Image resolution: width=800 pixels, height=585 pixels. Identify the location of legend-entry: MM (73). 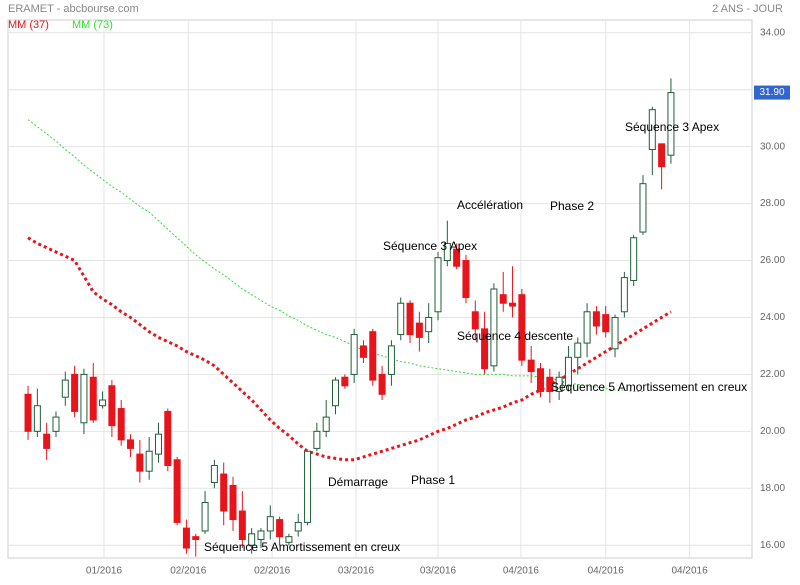
(92, 25).